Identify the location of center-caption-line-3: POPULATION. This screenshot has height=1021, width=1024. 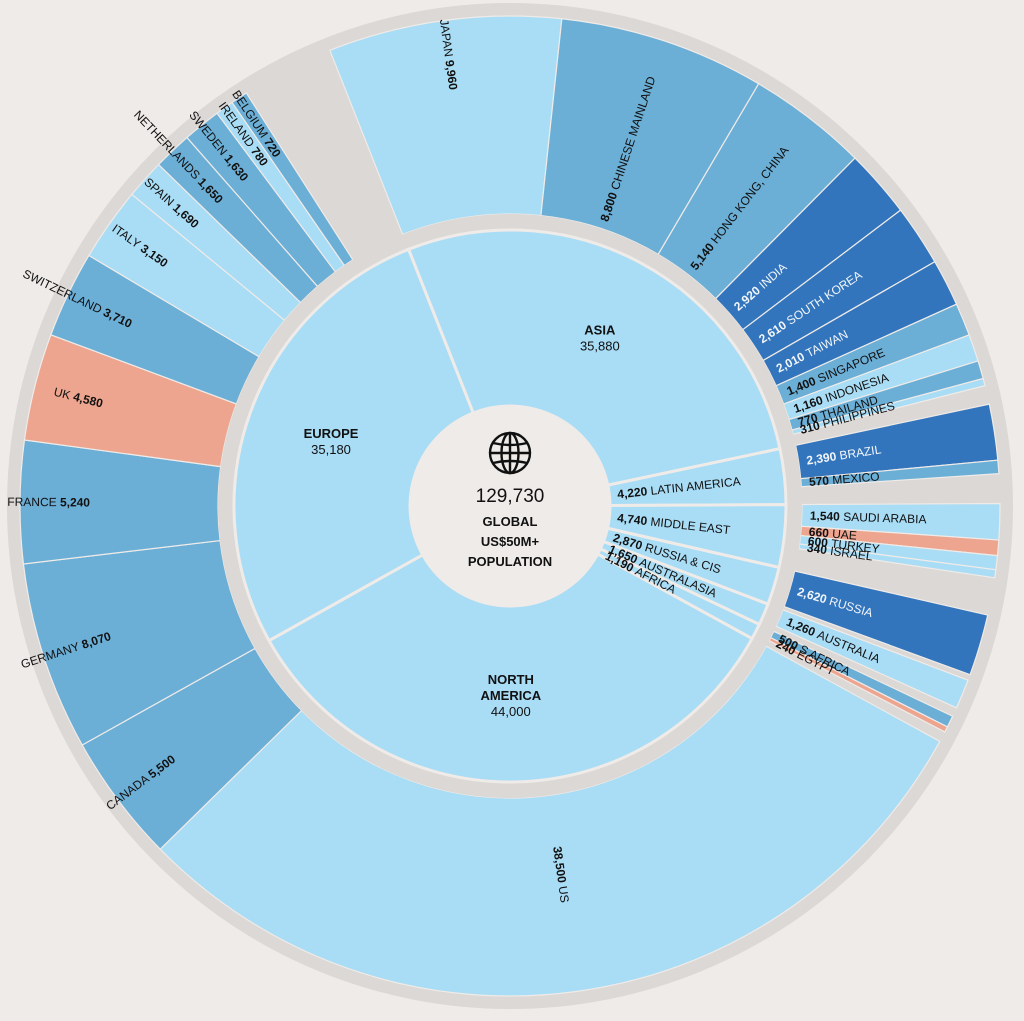
(510, 561).